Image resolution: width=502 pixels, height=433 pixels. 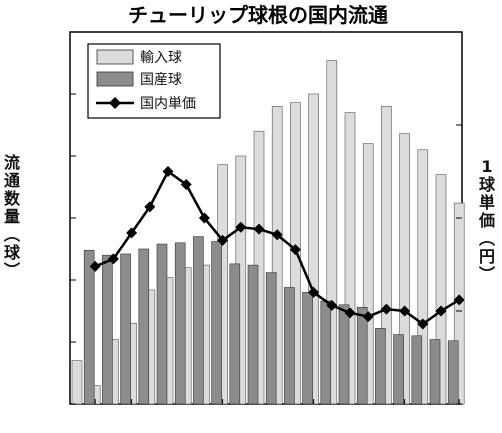 What do you see at coordinates (168, 171) in the screenshot?
I see `price-marker-1992` at bounding box center [168, 171].